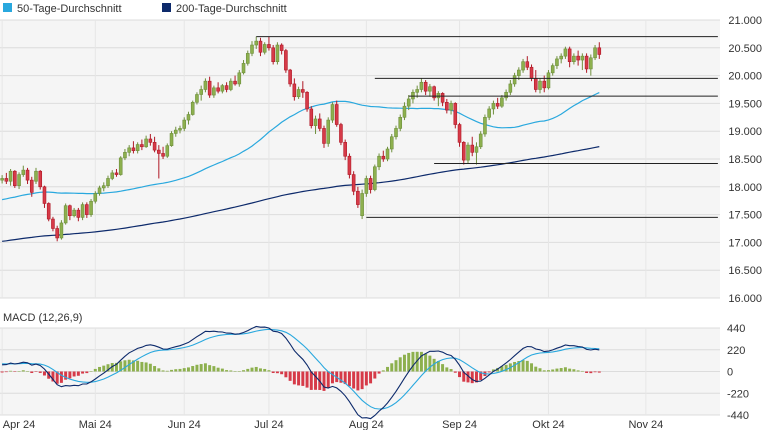 The image size is (765, 430). What do you see at coordinates (19, 424) in the screenshot?
I see `x-tick-label: Apr 24` at bounding box center [19, 424].